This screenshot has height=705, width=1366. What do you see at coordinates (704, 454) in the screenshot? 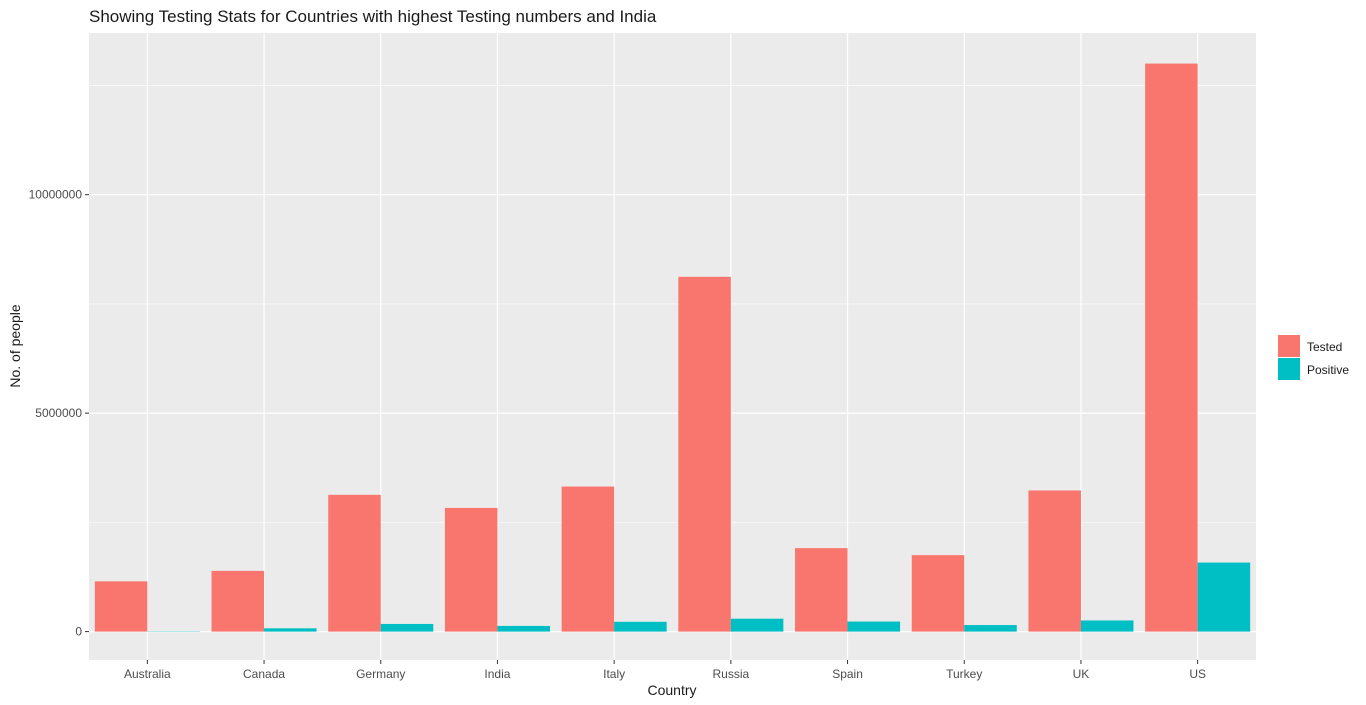
I see `bar-tested-russia` at bounding box center [704, 454].